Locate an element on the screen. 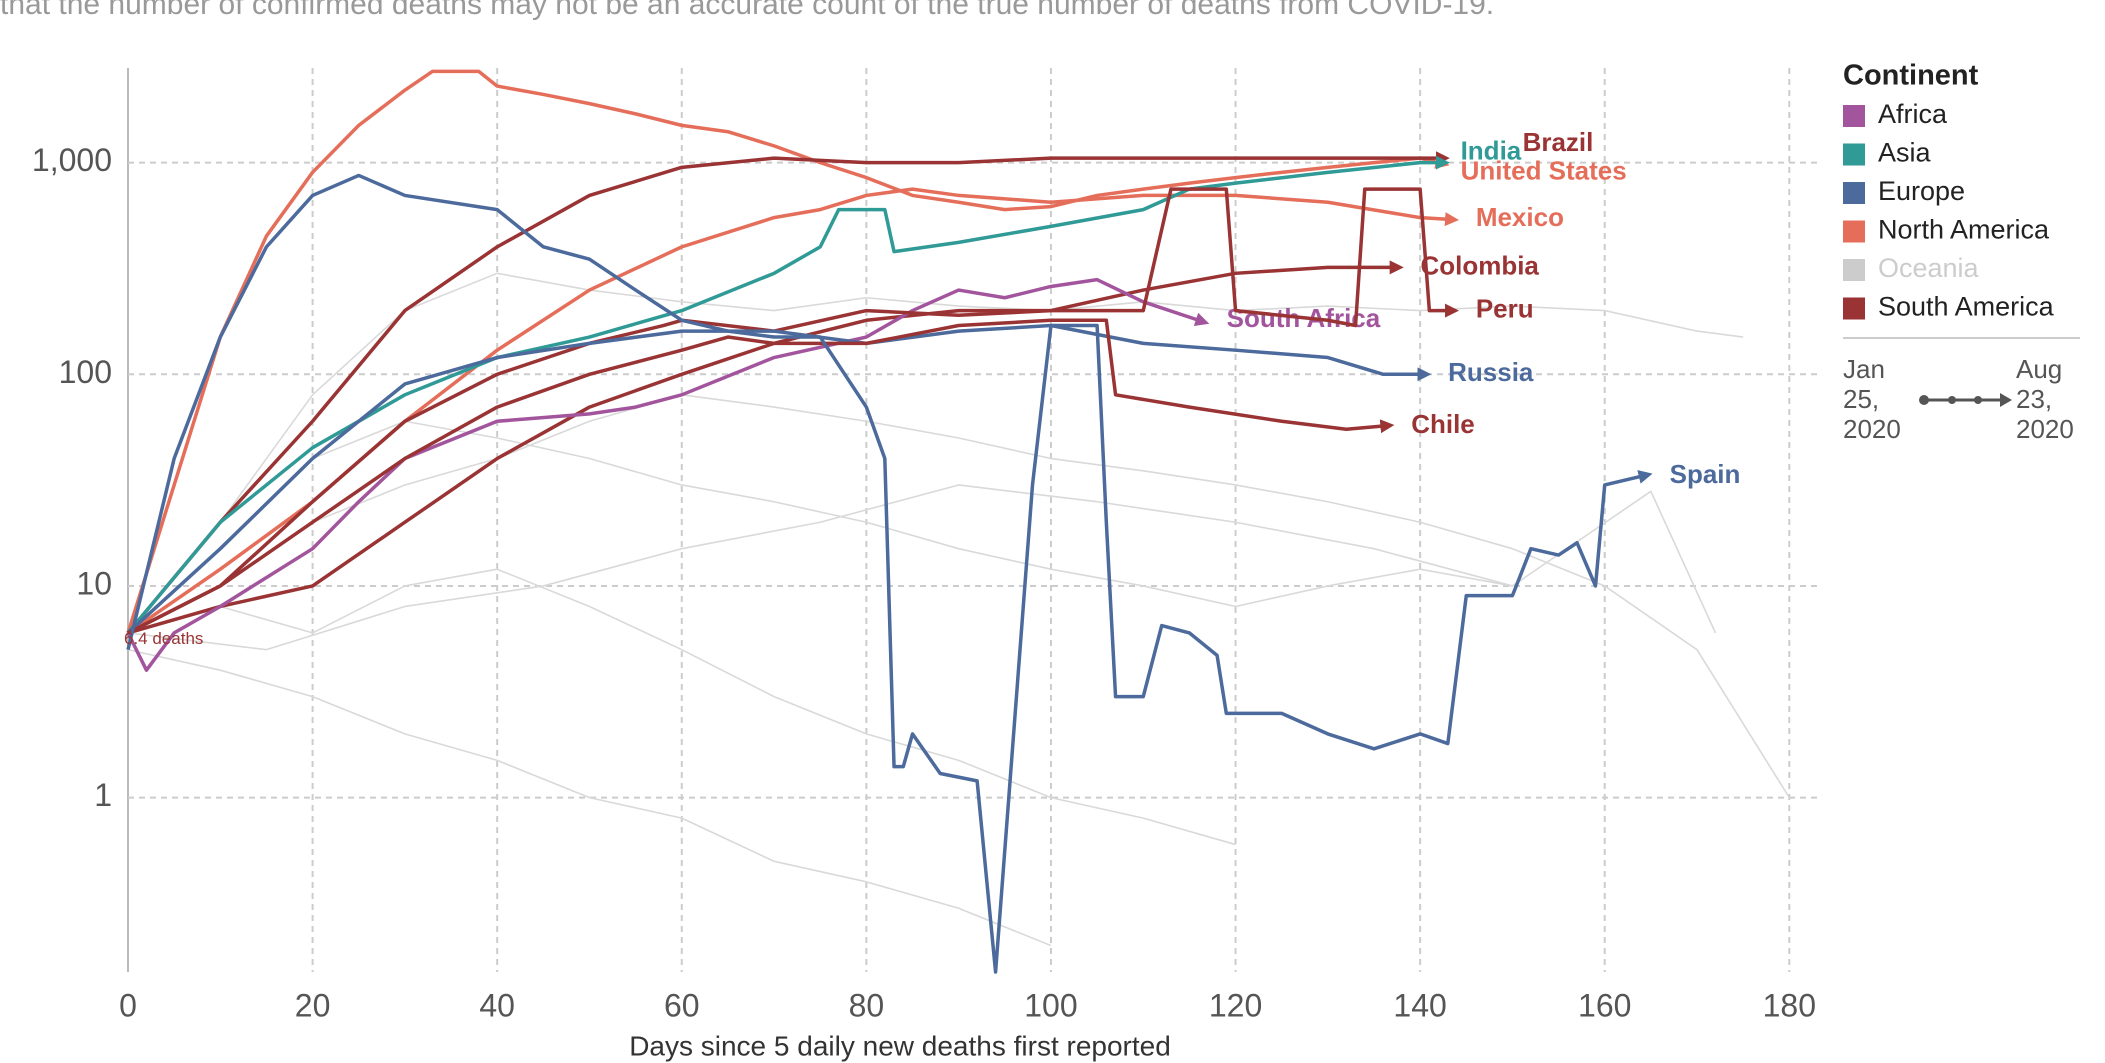  timeline-end: Aug 23, 2020 is located at coordinates (2045, 399).